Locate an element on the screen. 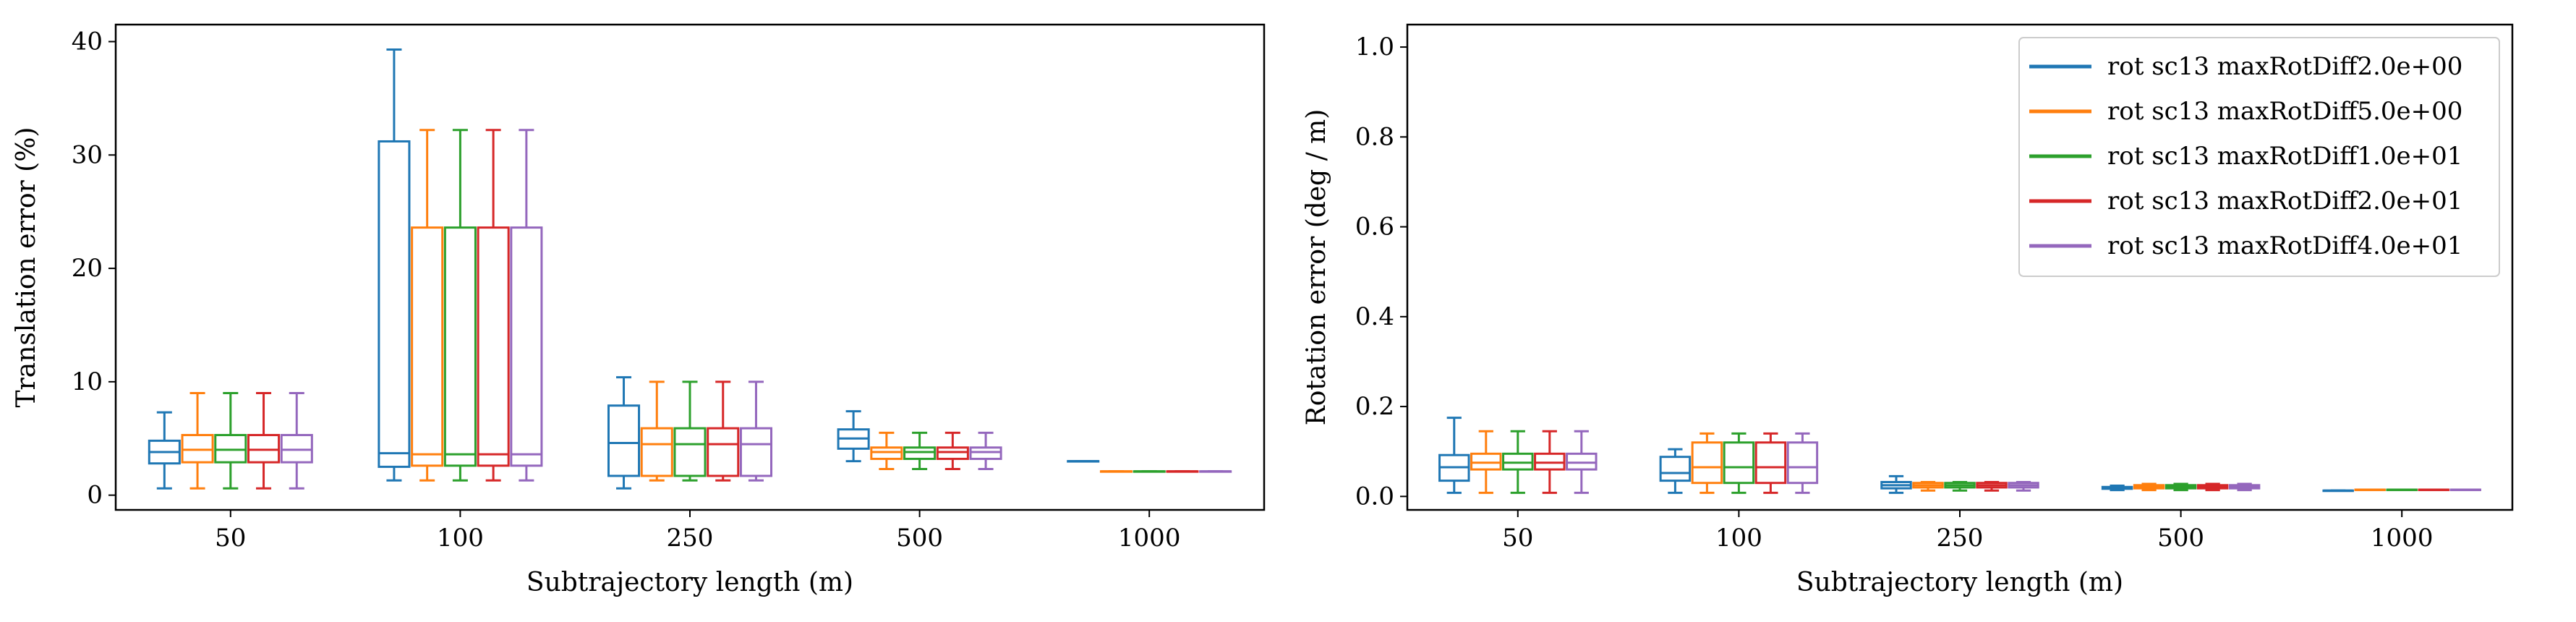 The width and height of the screenshot is (2576, 622). legend-label: rot sc13 maxRotDiff1.0e+01 is located at coordinates (2284, 156).